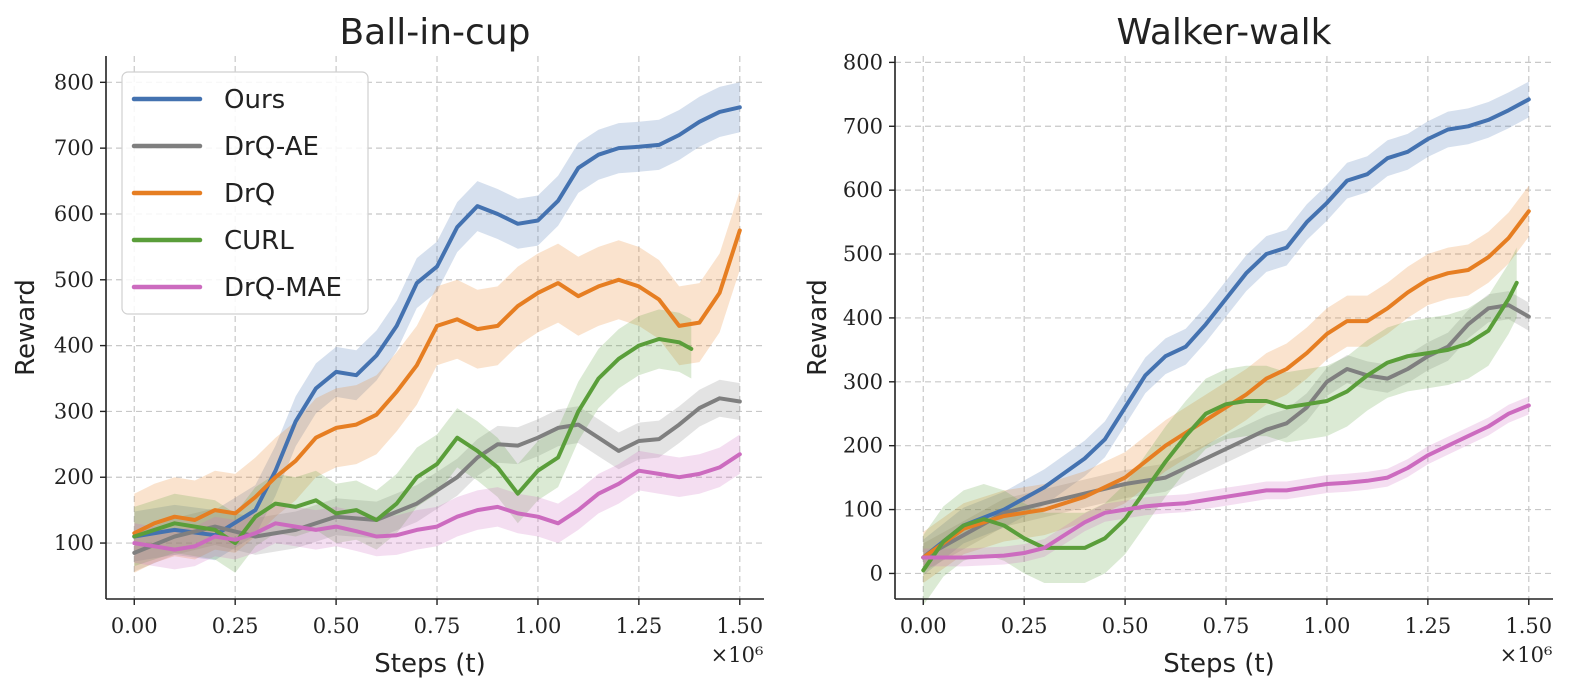 This screenshot has height=694, width=1571. Describe the element at coordinates (74, 411) in the screenshot. I see `ball-in-cup-ytick-label-2: 300` at that location.